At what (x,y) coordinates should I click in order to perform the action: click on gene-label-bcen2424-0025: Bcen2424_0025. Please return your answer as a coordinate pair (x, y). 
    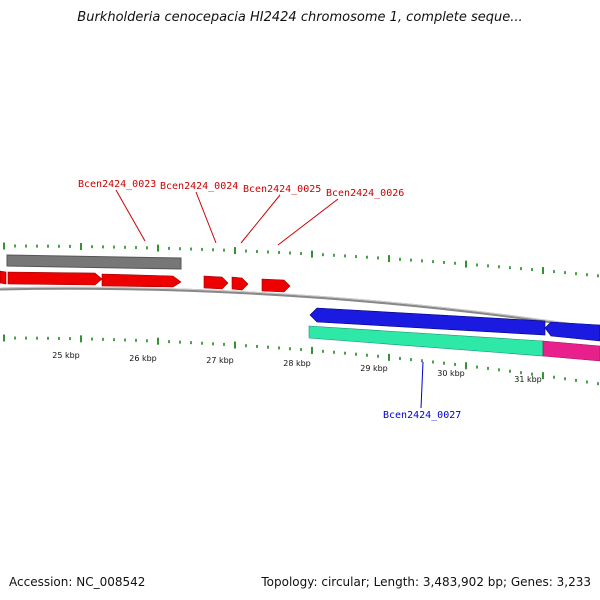
    Looking at the image, I should click on (282, 189).